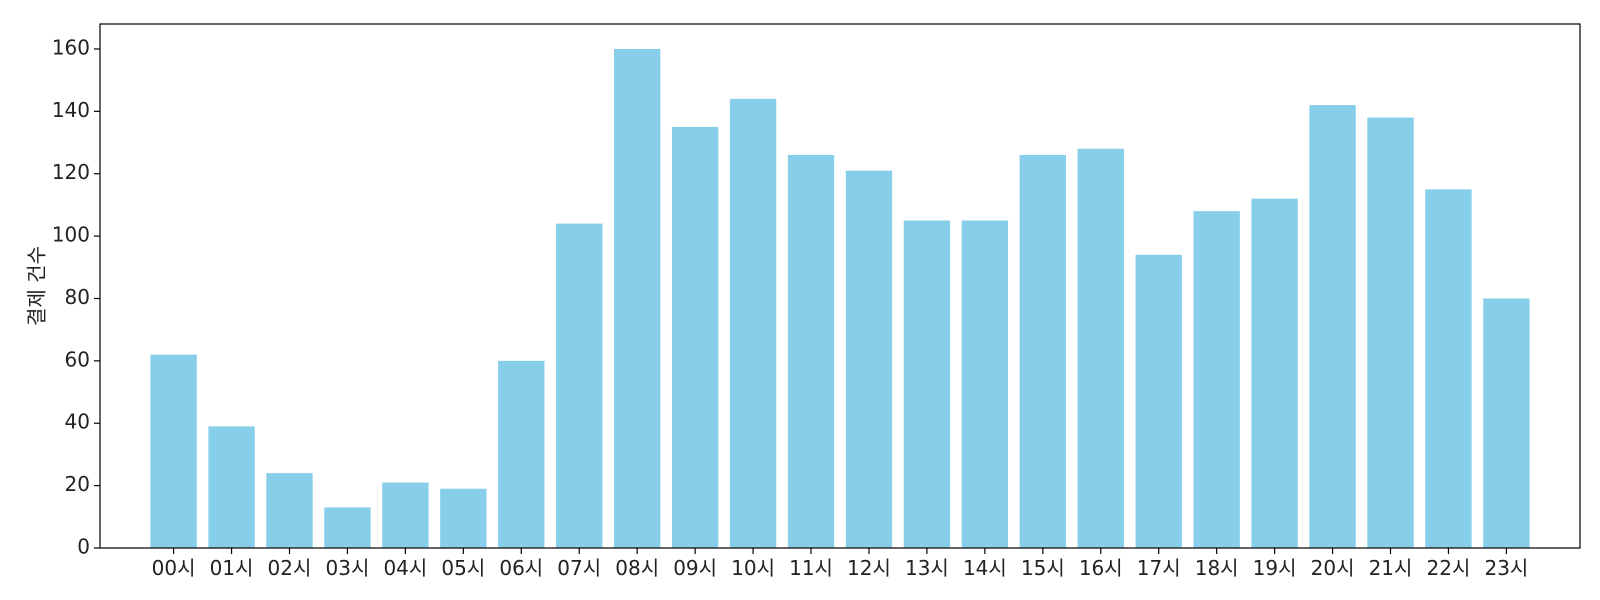 The width and height of the screenshot is (1600, 600). I want to click on x-tick-label: 01시, so click(232, 568).